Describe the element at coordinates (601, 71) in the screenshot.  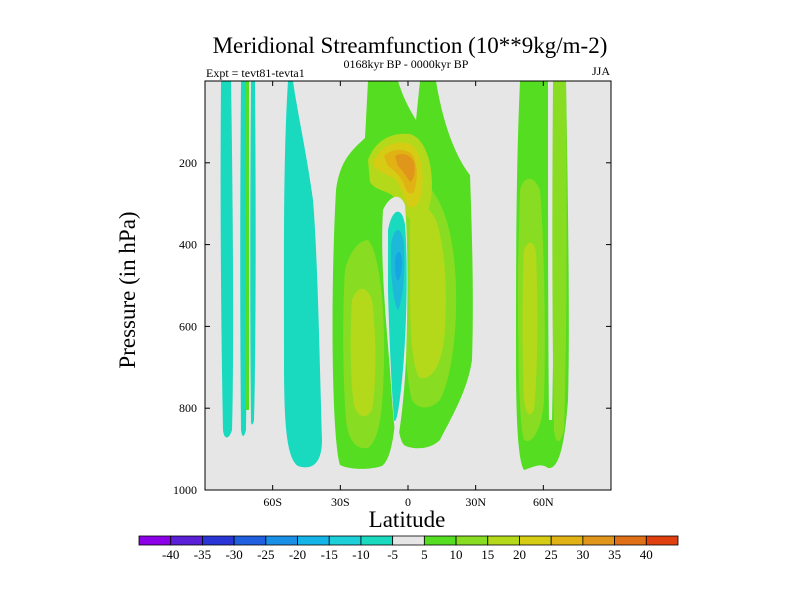
I see `season-label: JJA` at that location.